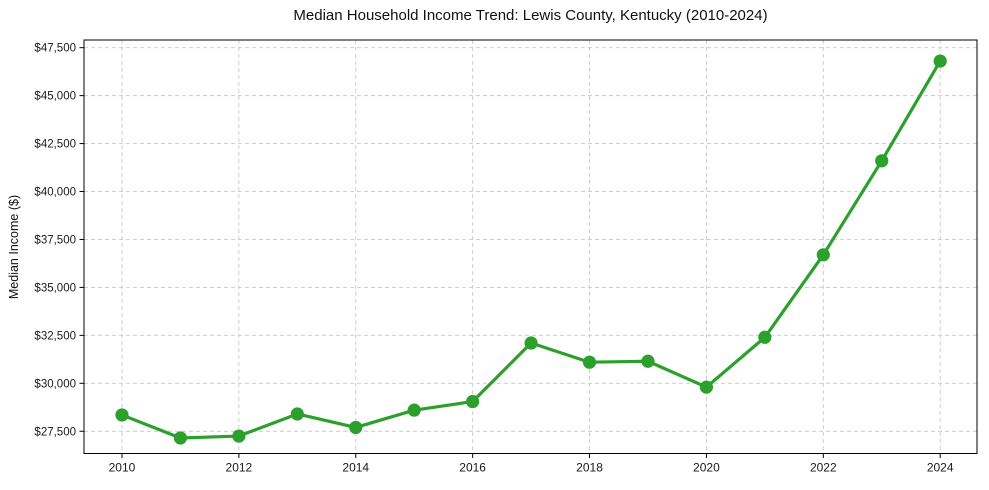 Image resolution: width=989 pixels, height=490 pixels. I want to click on data-point-2020, so click(706, 387).